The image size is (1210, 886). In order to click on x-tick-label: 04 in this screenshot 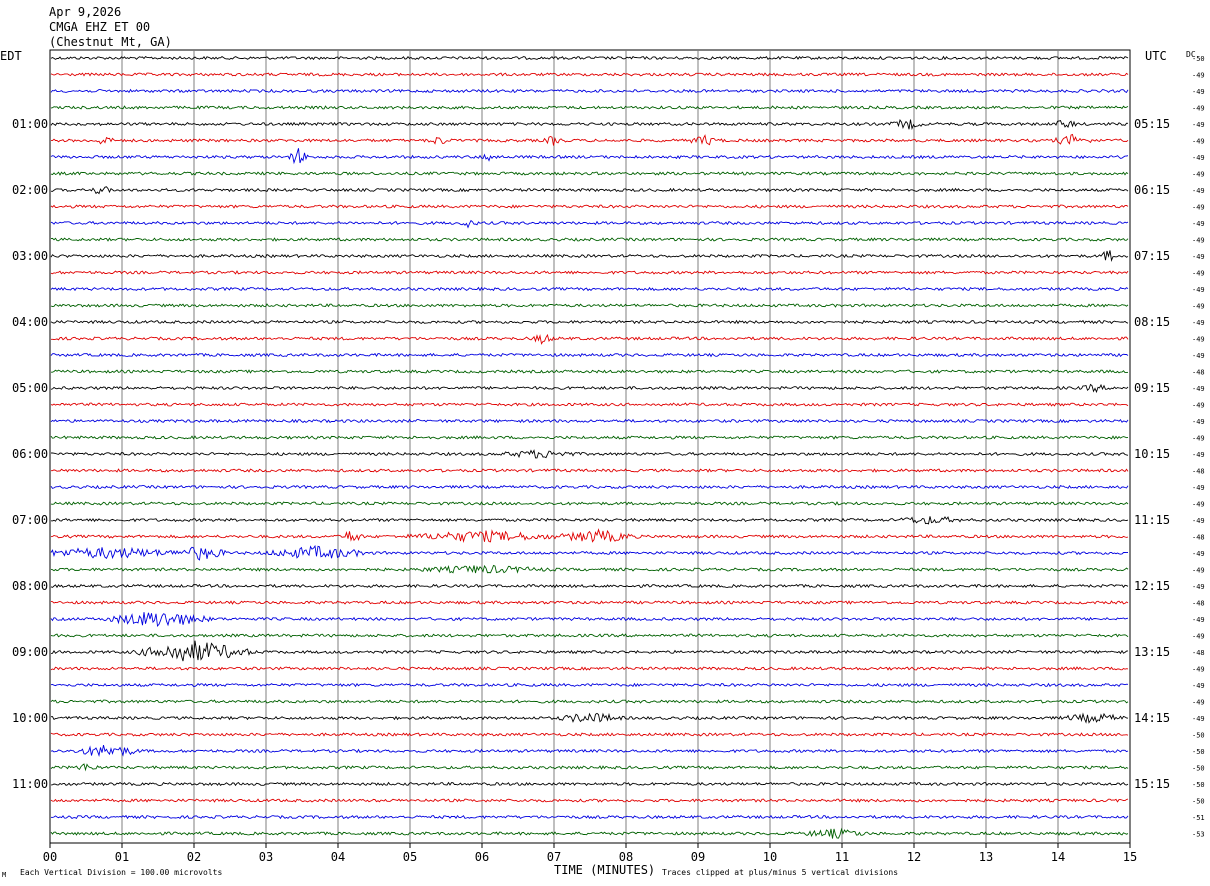, I will do `click(338, 857)`.